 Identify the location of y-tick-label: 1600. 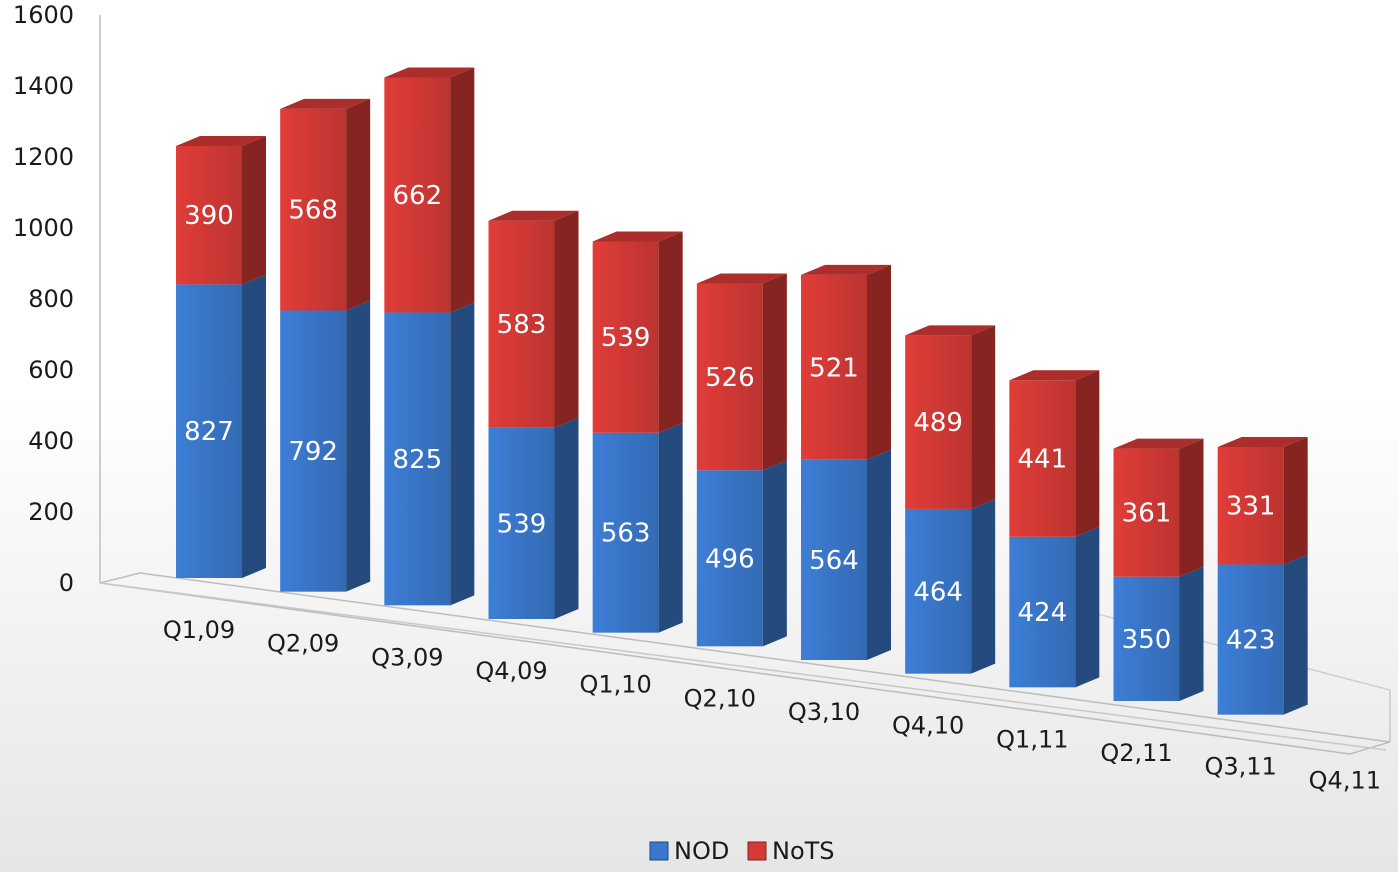
(43, 15).